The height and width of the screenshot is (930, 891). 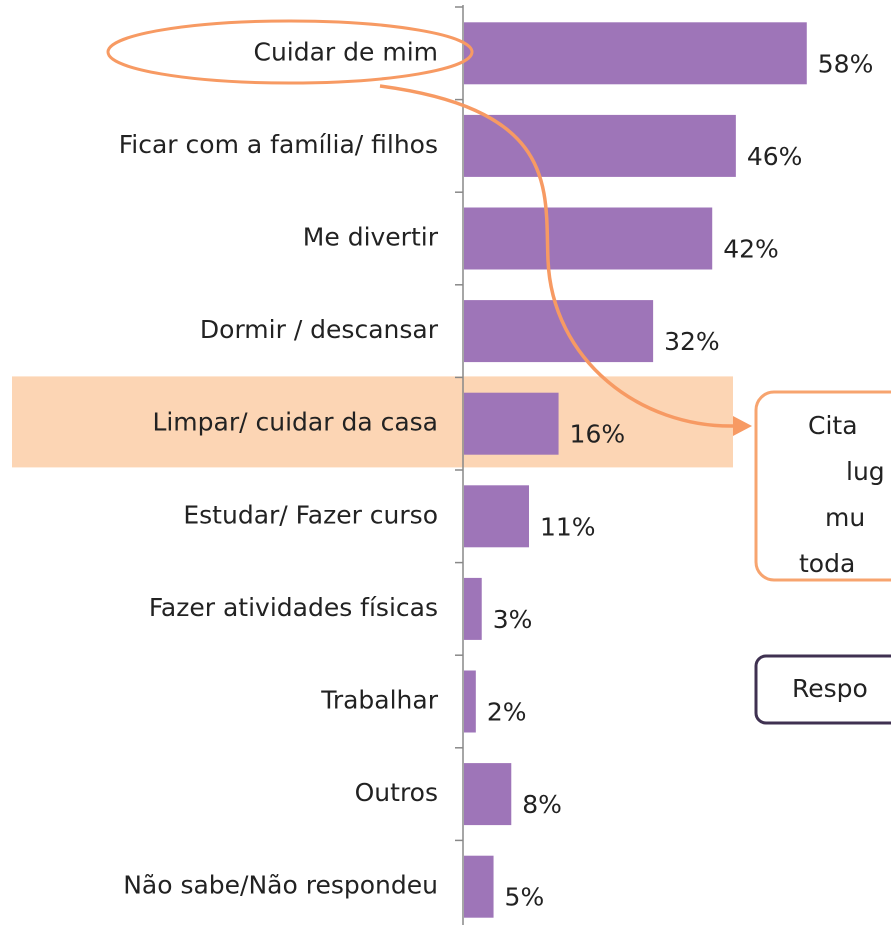 I want to click on value-label: 8%, so click(x=542, y=804).